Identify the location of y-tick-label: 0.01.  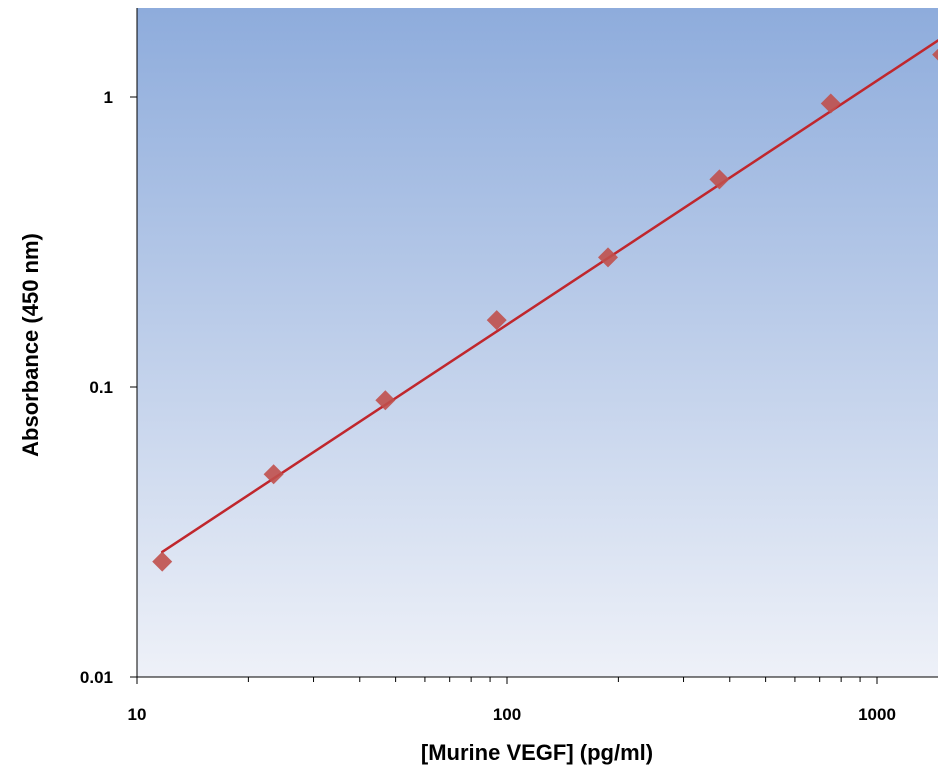
(96, 677).